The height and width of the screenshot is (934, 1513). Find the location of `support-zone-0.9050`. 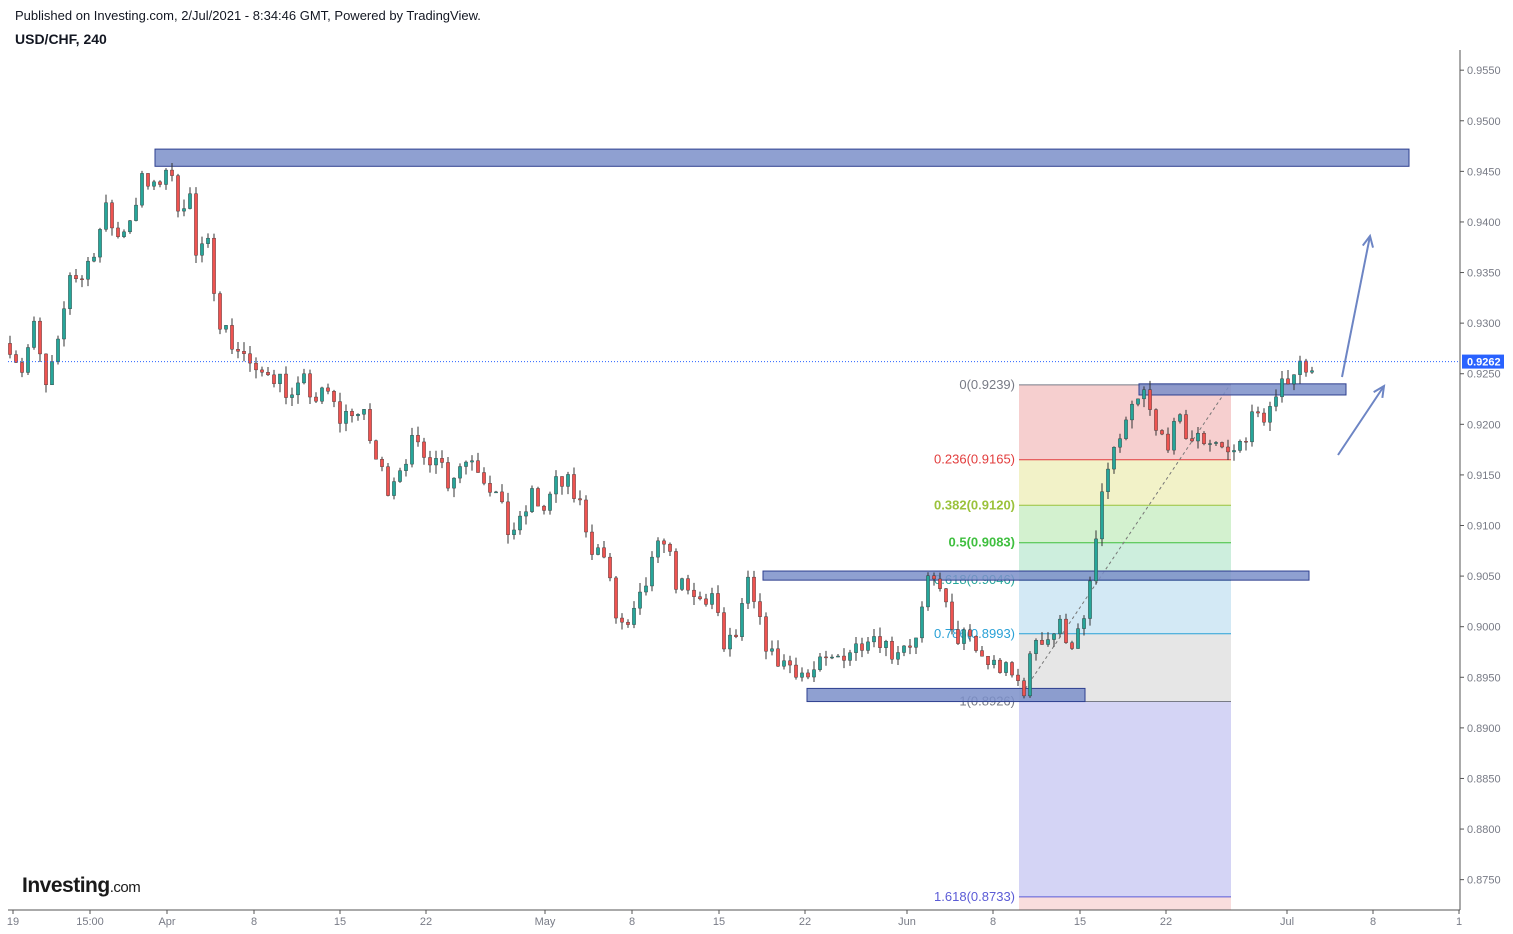

support-zone-0.9050 is located at coordinates (1036, 575).